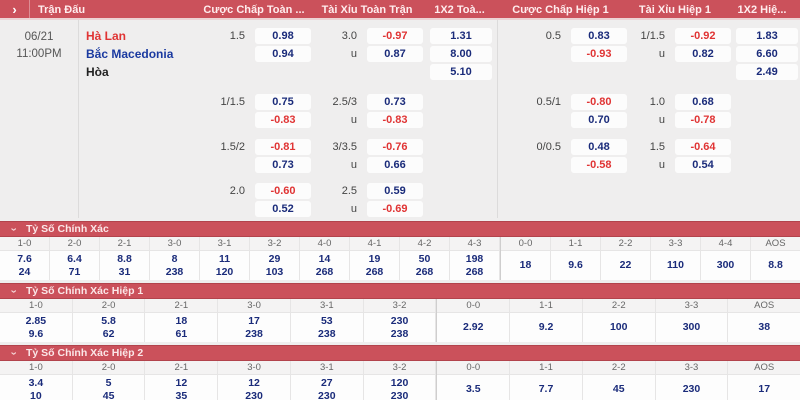  Describe the element at coordinates (546, 327) in the screenshot. I see `score-odds: 9.2` at that location.